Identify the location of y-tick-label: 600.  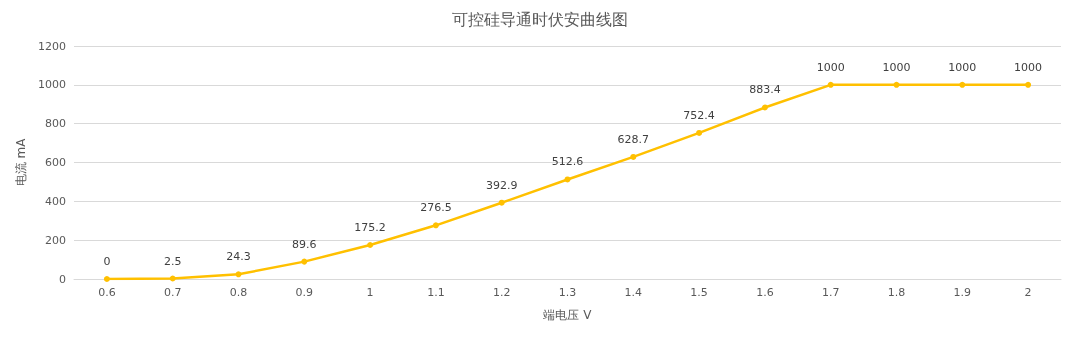
(55, 162).